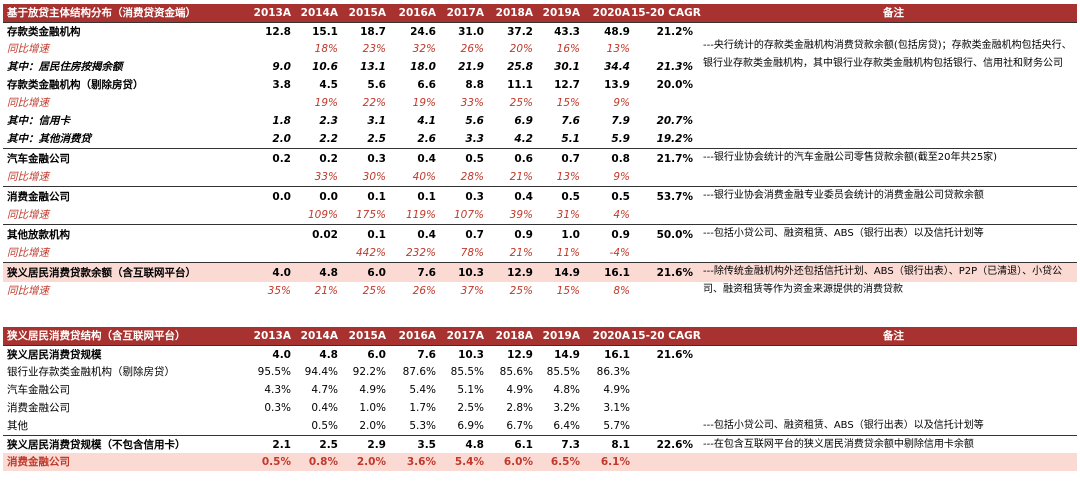 The height and width of the screenshot is (484, 1080). What do you see at coordinates (616, 426) in the screenshot?
I see `value-cell: 5.7%` at bounding box center [616, 426].